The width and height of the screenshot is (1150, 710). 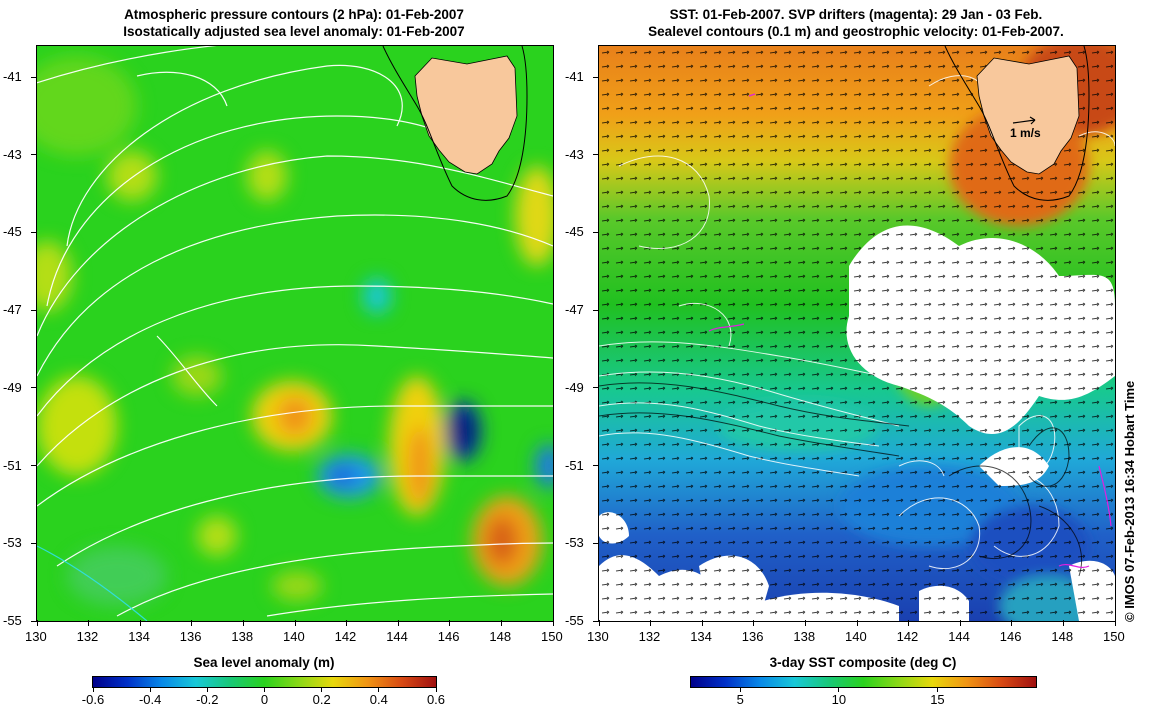 I want to click on left-x-tick-label: 130, so click(x=36, y=636).